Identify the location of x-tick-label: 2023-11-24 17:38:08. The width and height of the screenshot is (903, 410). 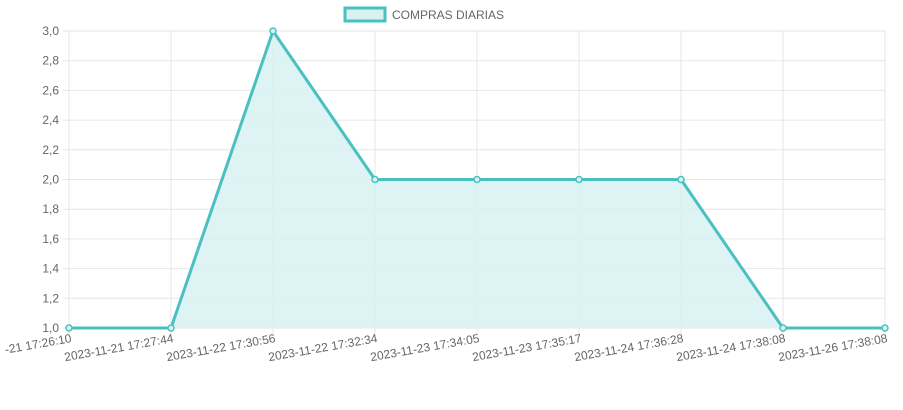
(731, 347).